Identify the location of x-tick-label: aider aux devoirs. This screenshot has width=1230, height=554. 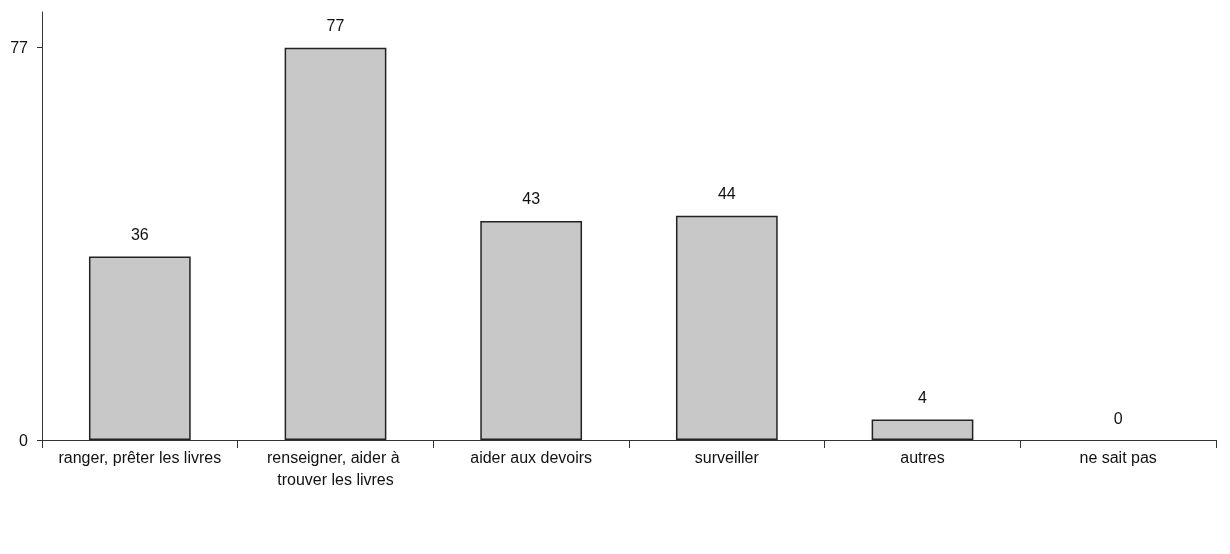
(531, 457).